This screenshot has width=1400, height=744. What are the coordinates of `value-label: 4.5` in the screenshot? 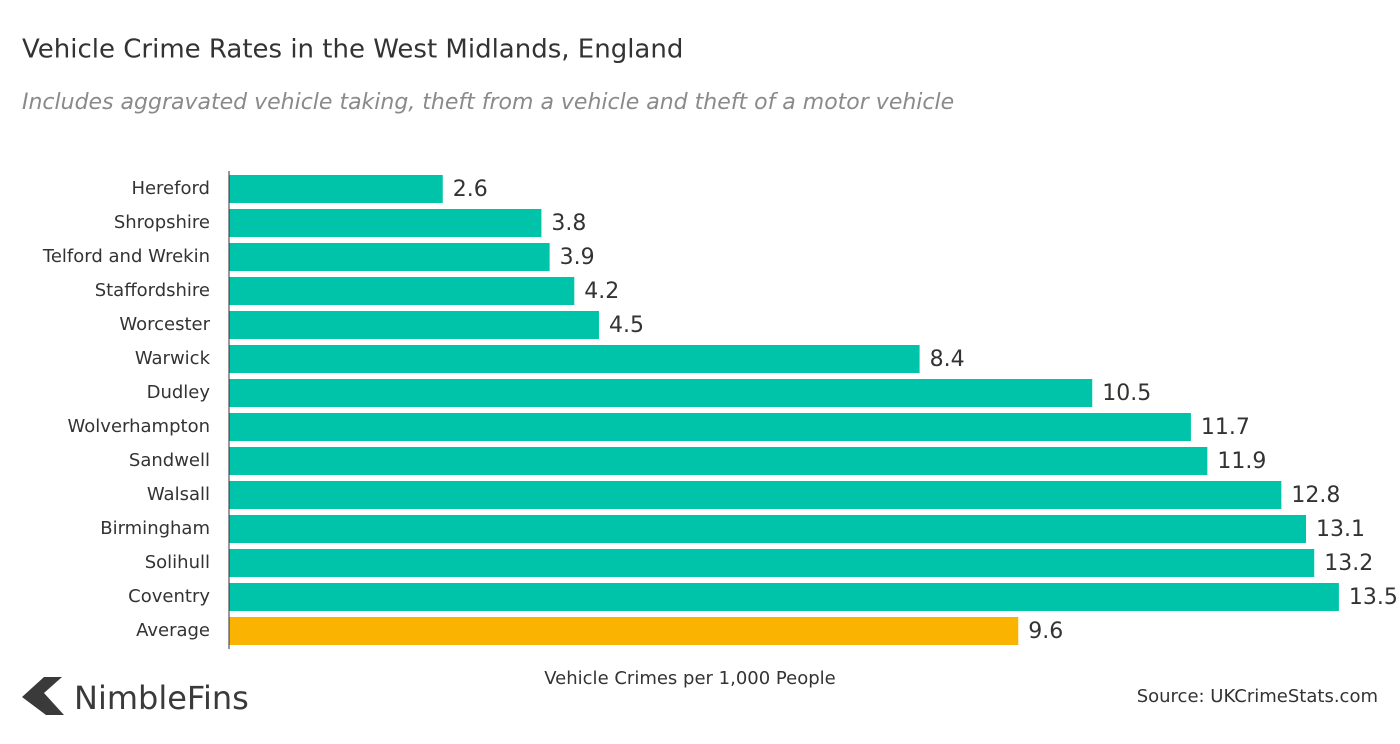 It's located at (626, 325).